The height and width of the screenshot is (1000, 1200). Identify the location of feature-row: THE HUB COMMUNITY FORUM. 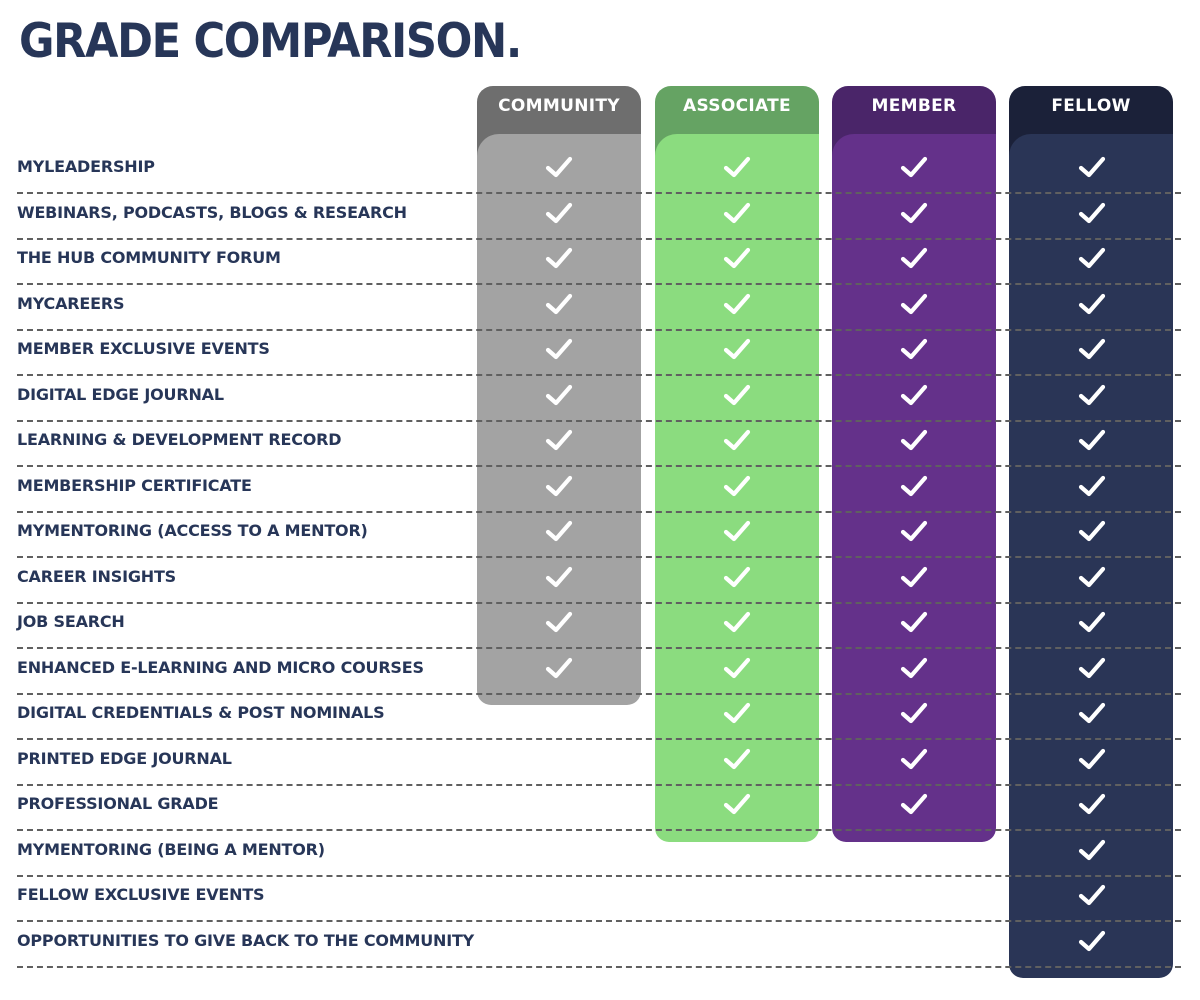
(600, 261).